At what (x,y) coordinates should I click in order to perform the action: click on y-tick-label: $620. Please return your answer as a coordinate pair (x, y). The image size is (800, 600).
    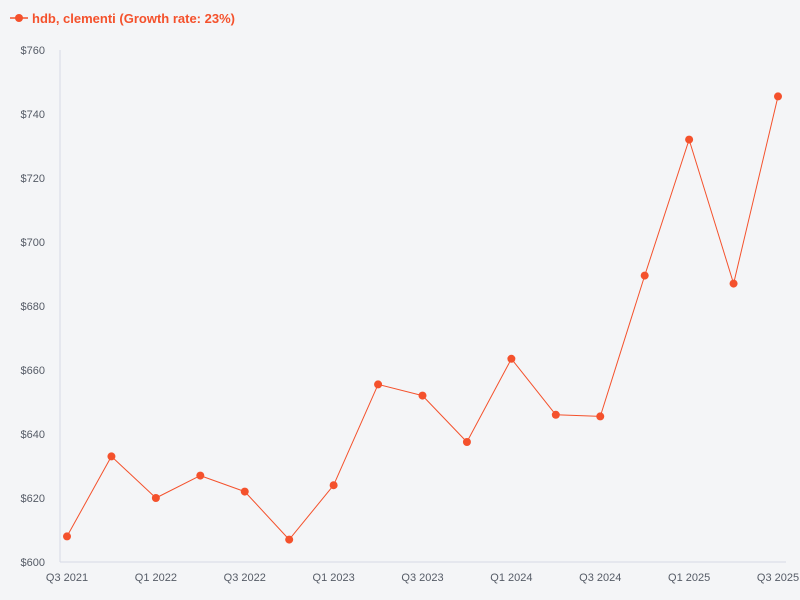
    Looking at the image, I should click on (33, 499).